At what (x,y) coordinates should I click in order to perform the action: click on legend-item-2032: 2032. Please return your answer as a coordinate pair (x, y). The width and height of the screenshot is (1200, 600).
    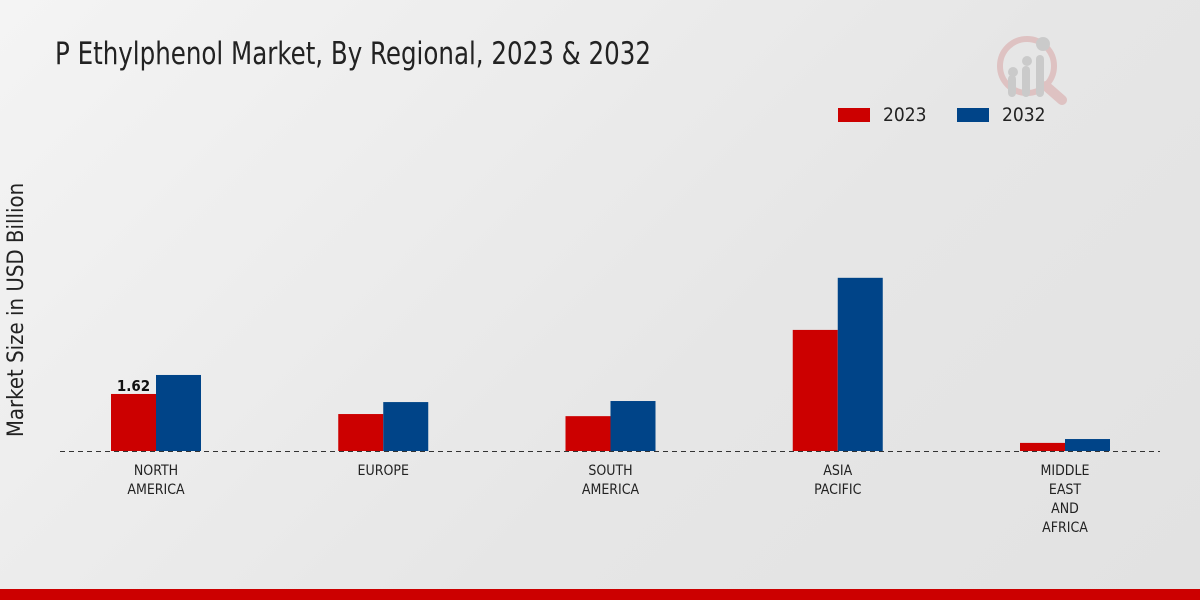
    Looking at the image, I should click on (1001, 115).